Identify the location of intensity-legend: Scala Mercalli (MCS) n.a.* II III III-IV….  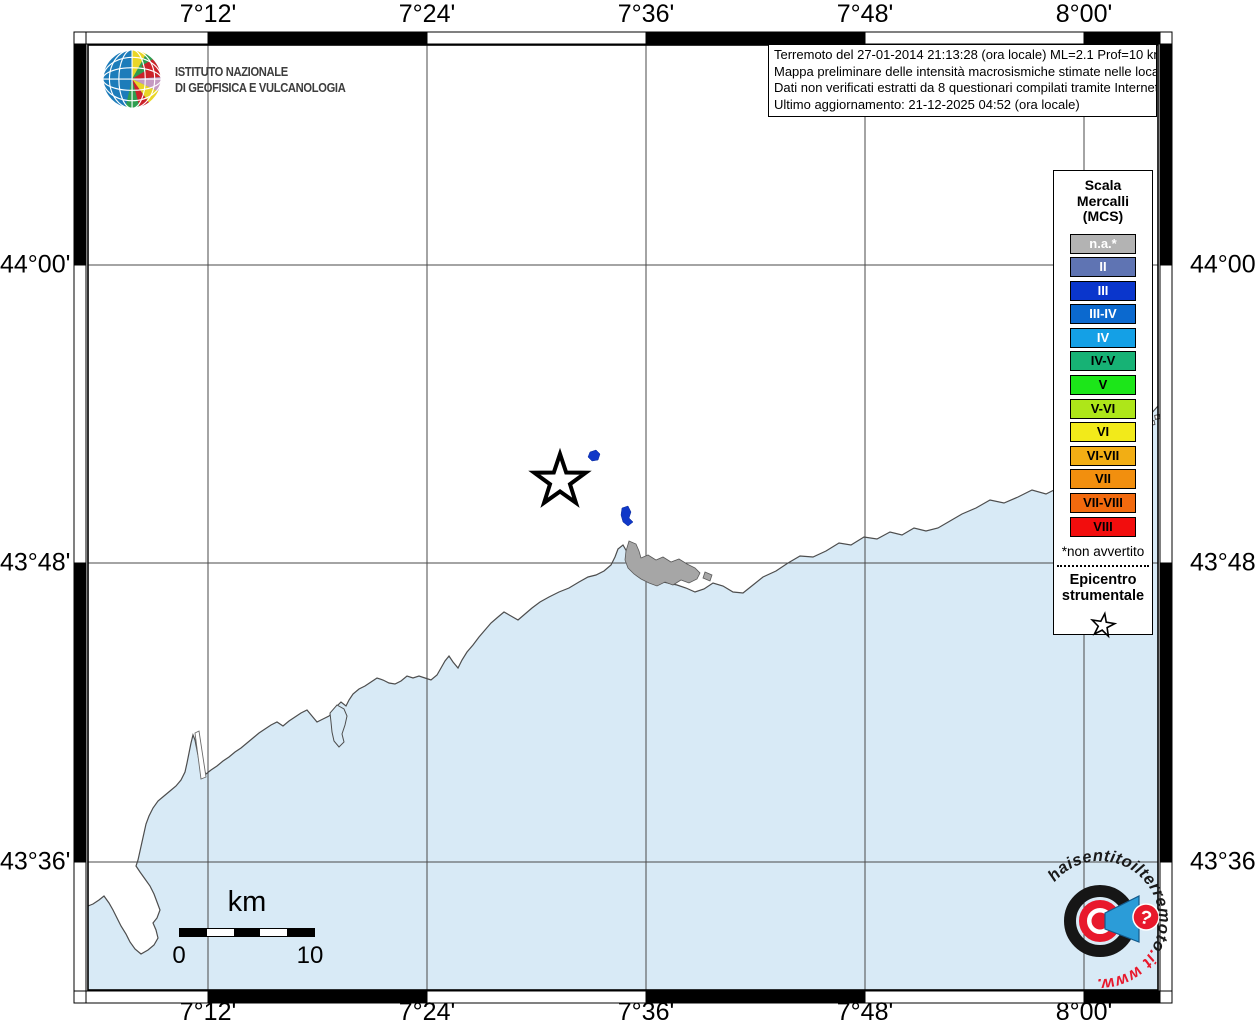
(1103, 404).